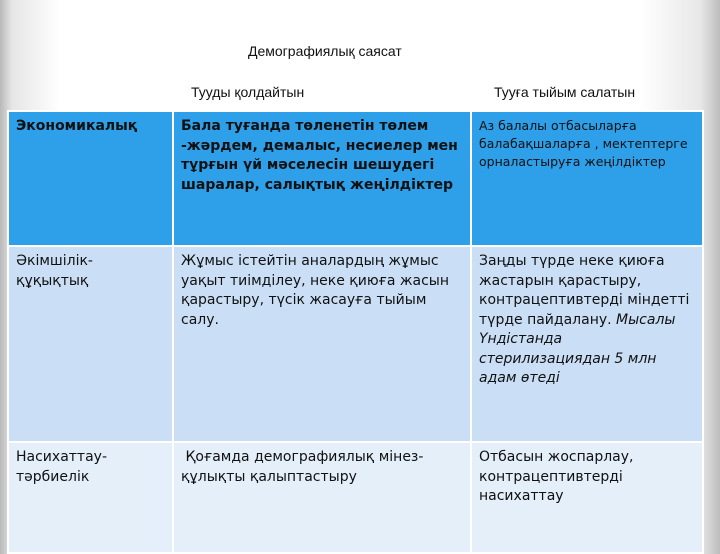 The height and width of the screenshot is (554, 720). Describe the element at coordinates (90, 178) in the screenshot. I see `category-cell: Экономикалық` at that location.